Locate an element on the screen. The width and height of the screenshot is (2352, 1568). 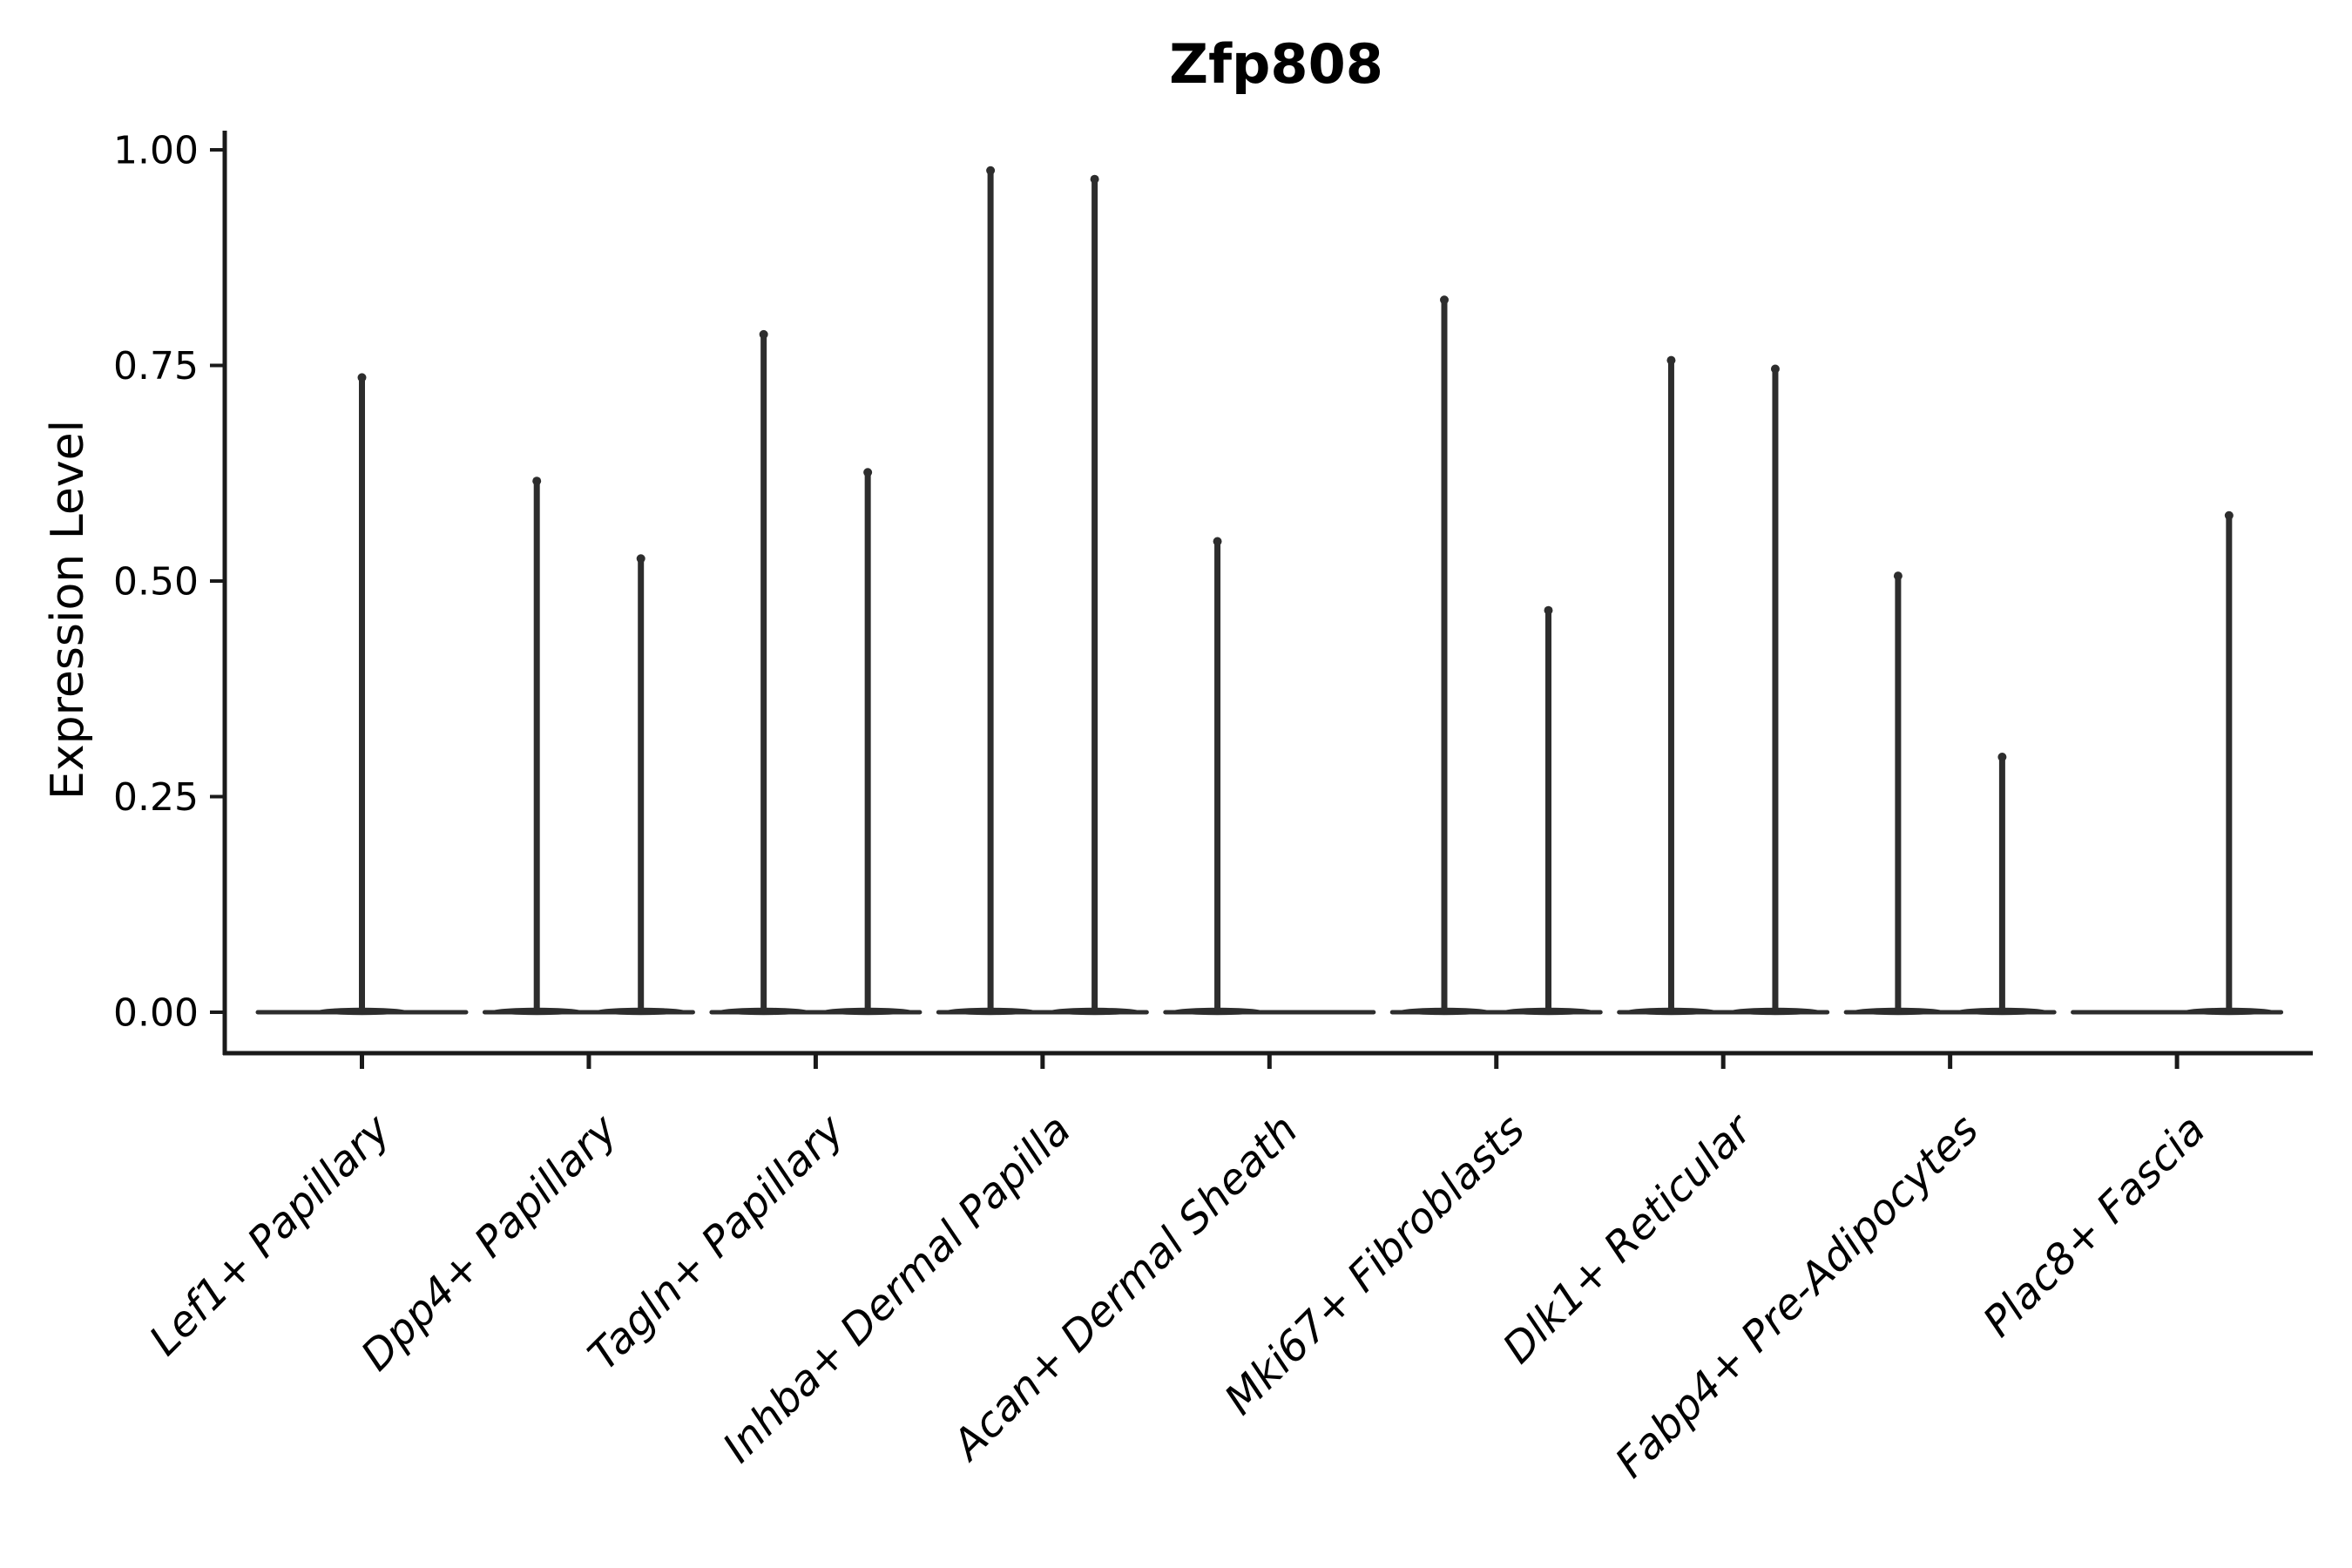
x-tick-label: Dlk1+ Reticular is located at coordinates (1628, 1239).